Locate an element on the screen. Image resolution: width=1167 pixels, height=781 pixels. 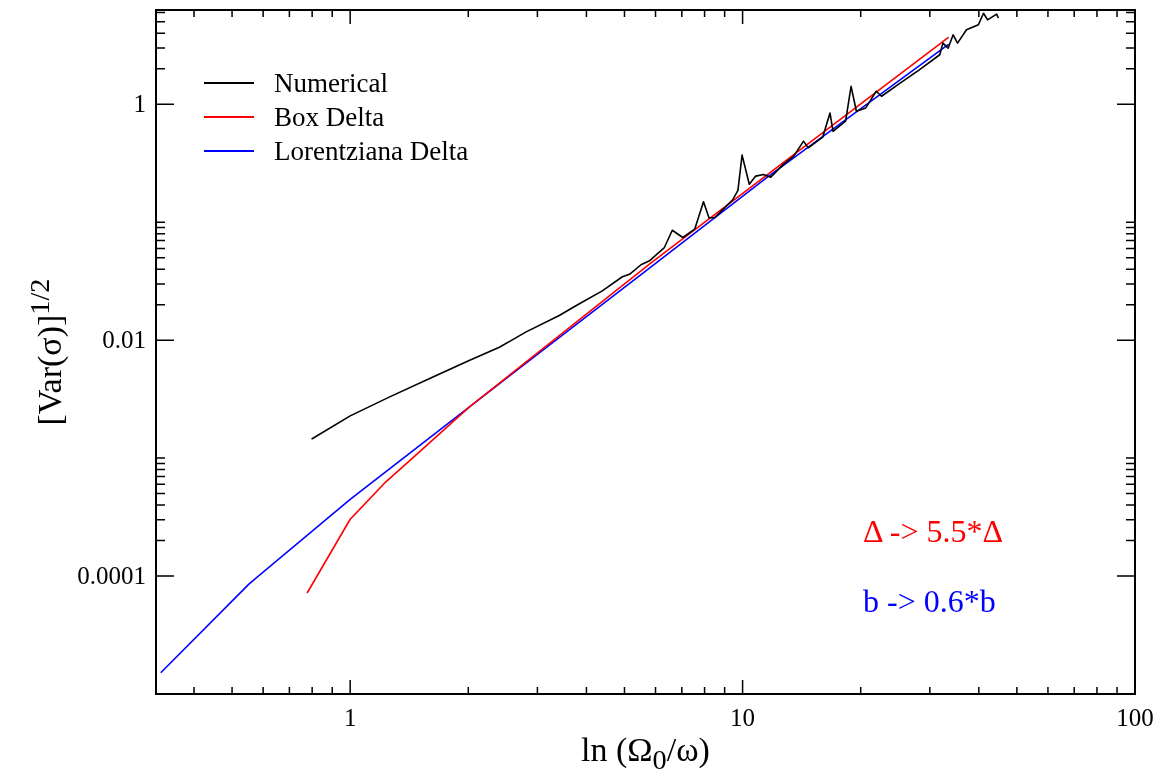
x-axis-title: ln (Ω$_{0}$/ω) is located at coordinates (645, 753).